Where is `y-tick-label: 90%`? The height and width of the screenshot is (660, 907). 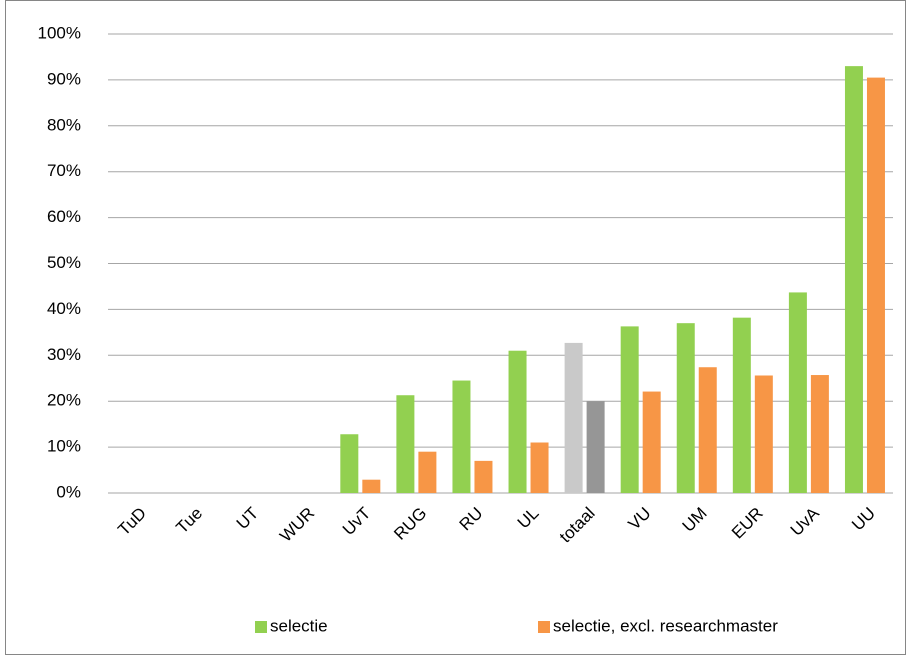
y-tick-label: 90% is located at coordinates (64, 78).